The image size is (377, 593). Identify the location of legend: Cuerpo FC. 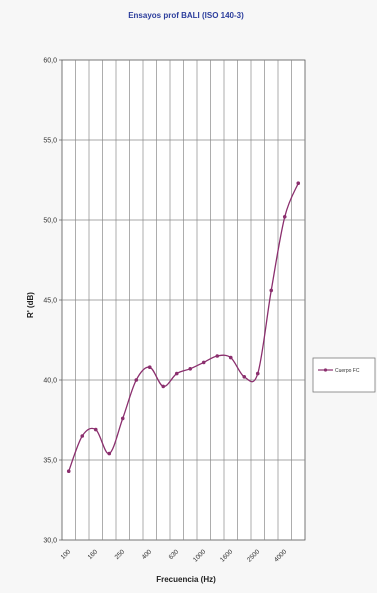
(344, 375).